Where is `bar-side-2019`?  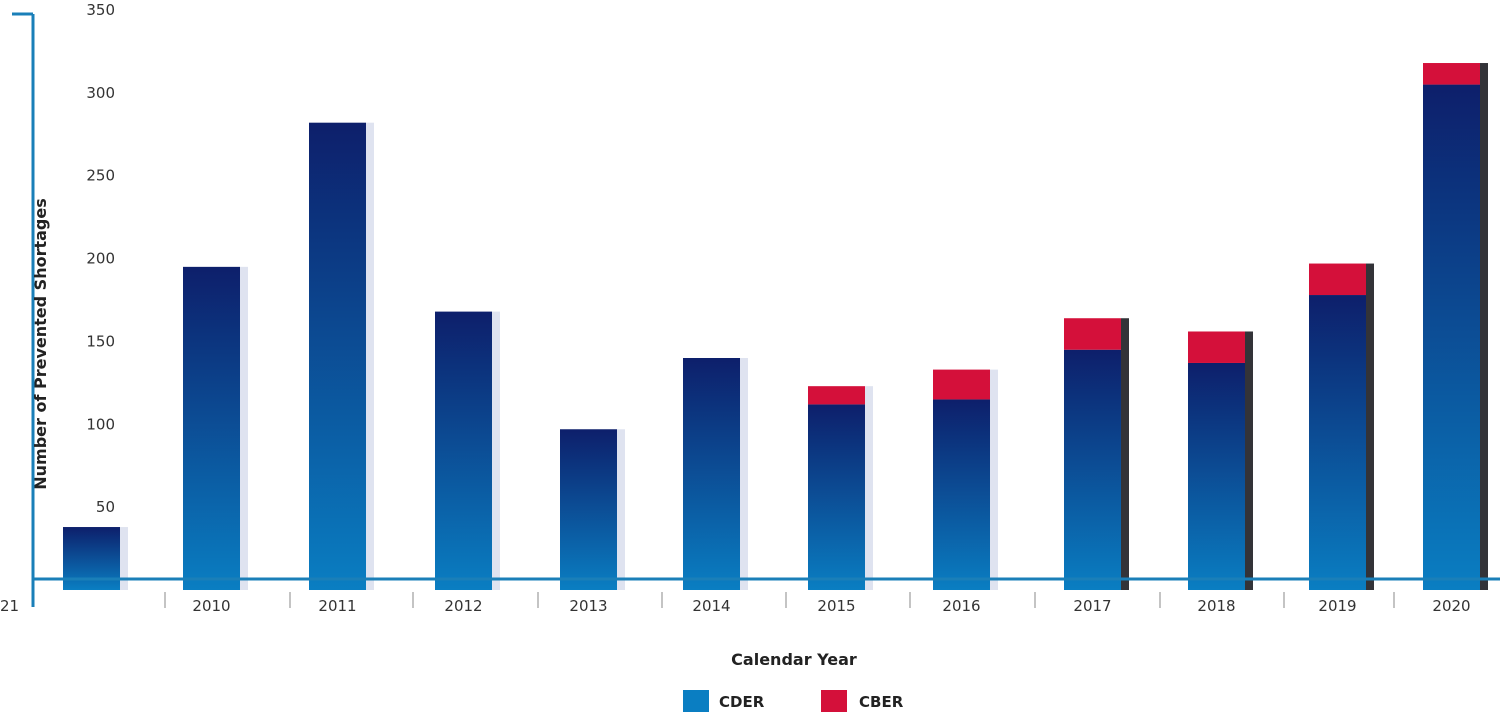
bar-side-2019 is located at coordinates (1370, 426).